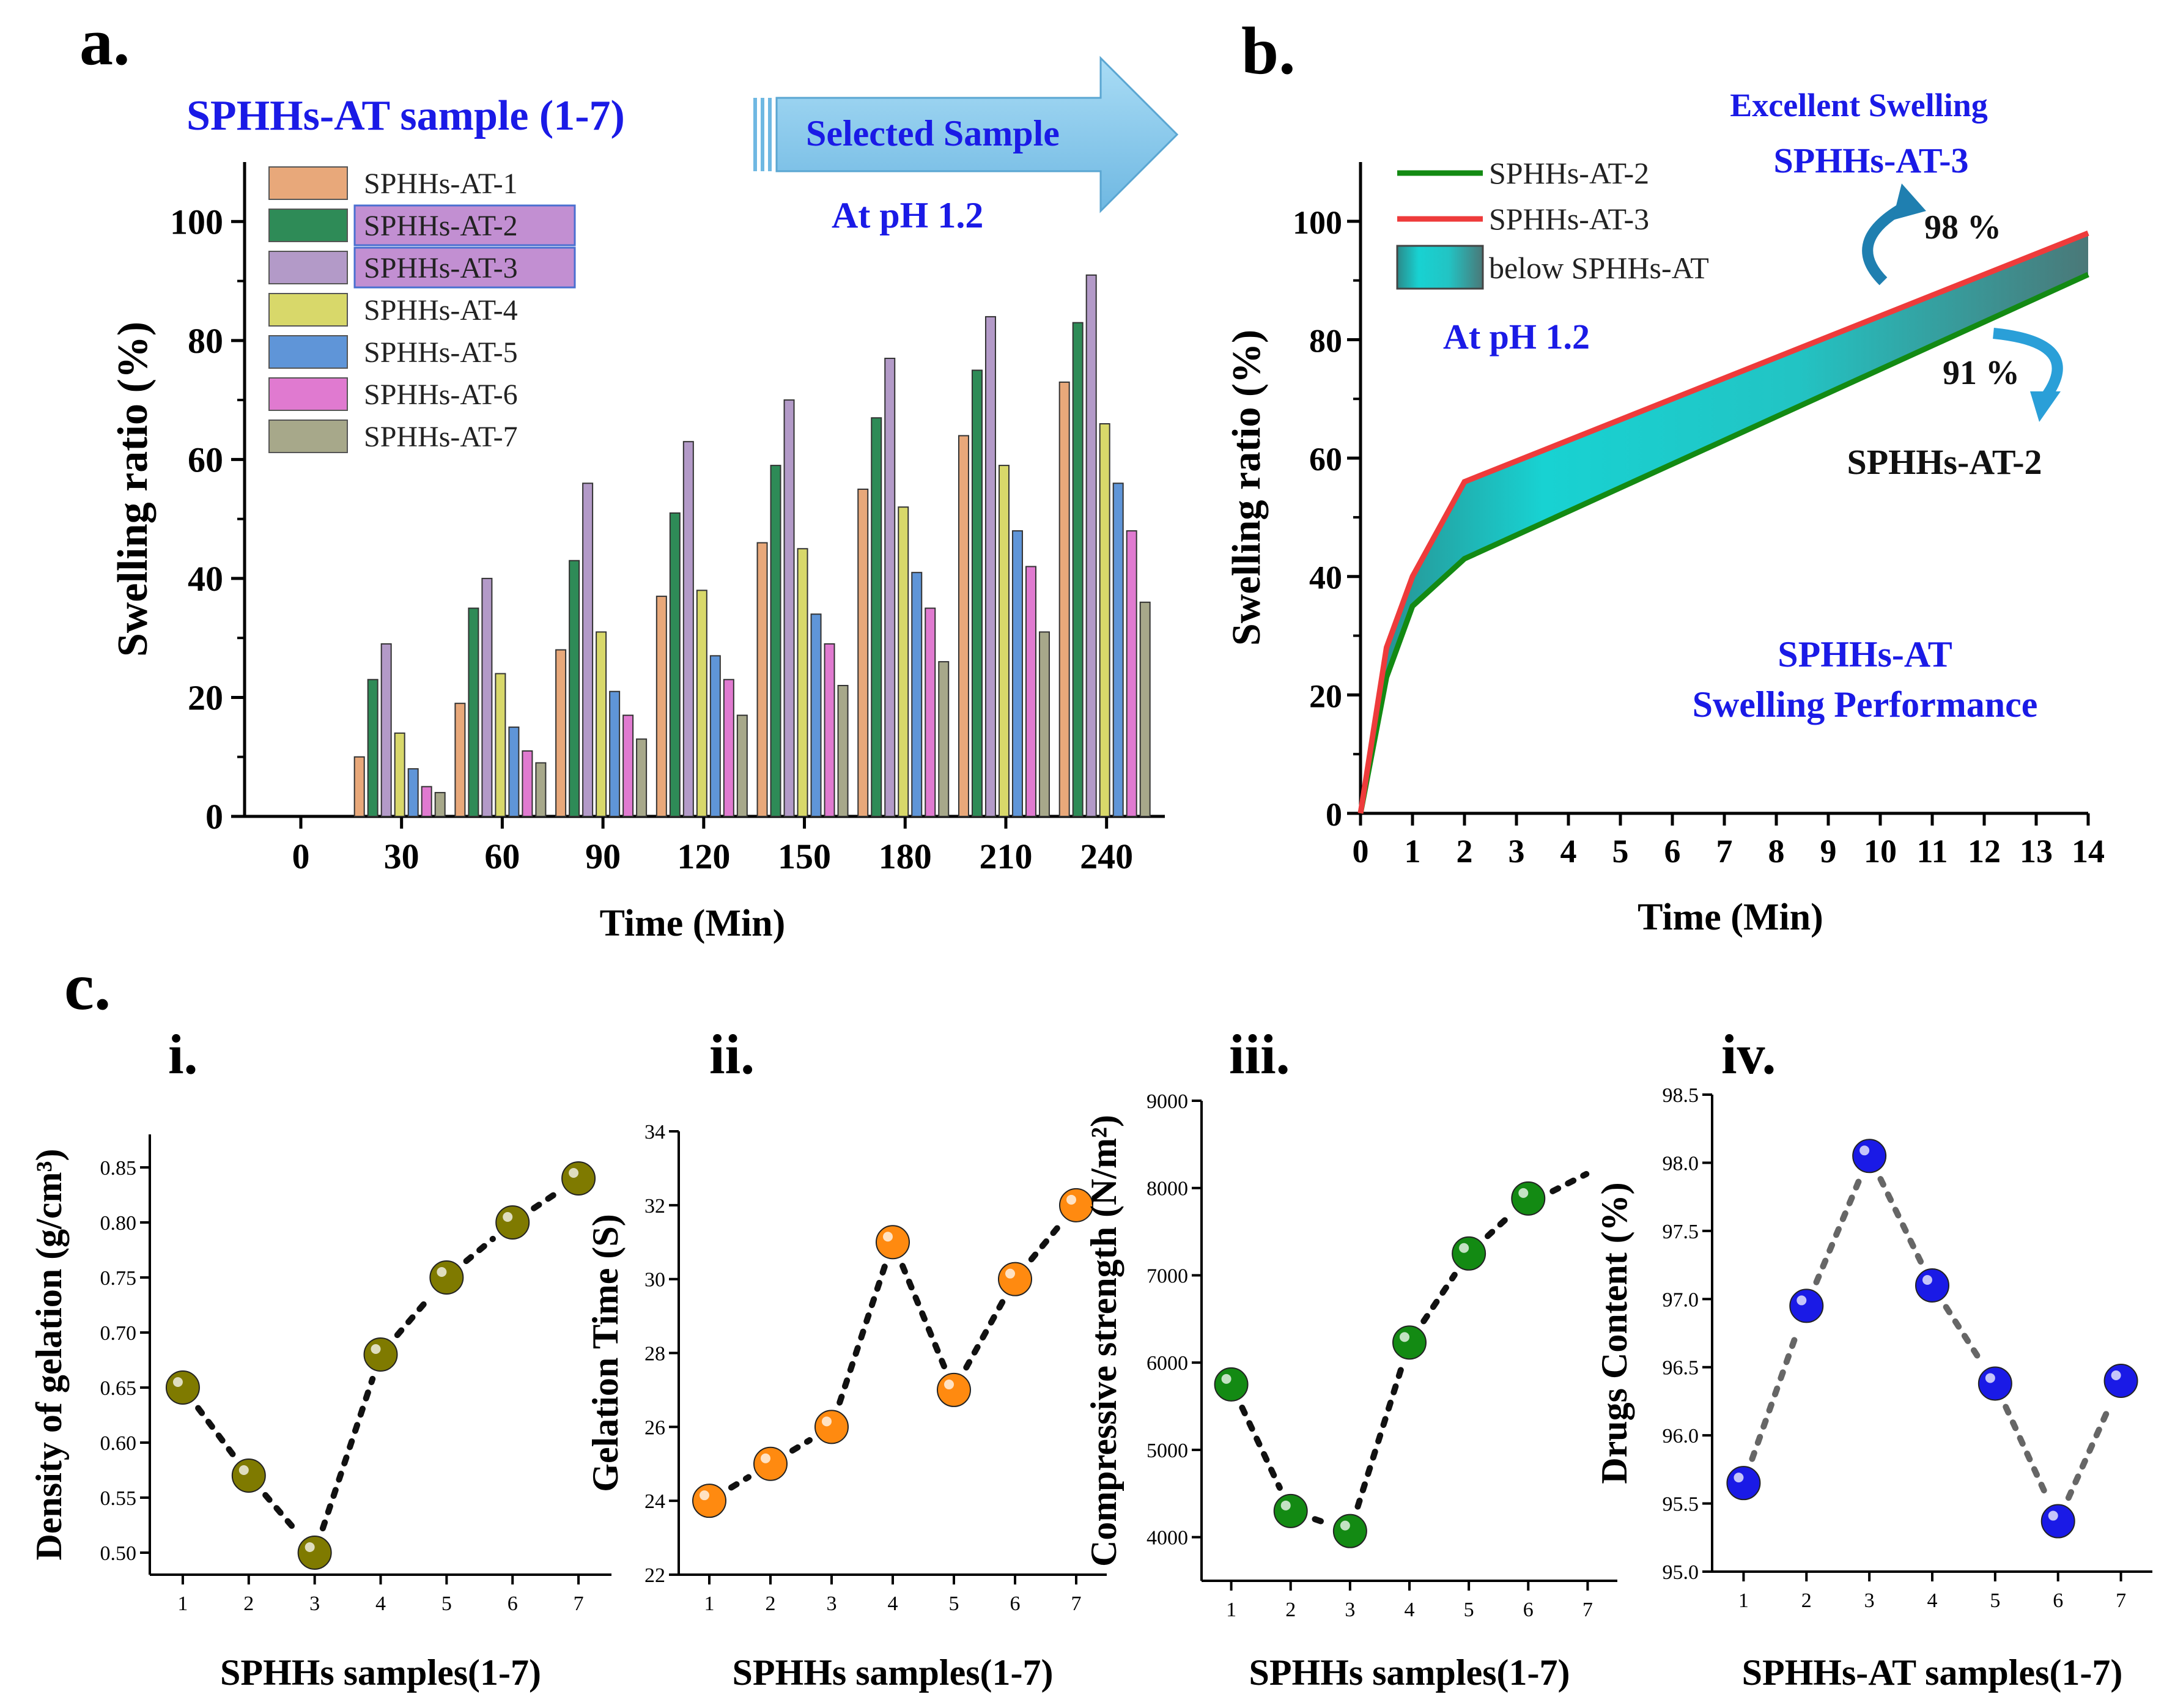 Image resolution: width=2175 pixels, height=1708 pixels. What do you see at coordinates (893, 1672) in the screenshot?
I see `x-axis-title: SPHHs samples(1-7)` at bounding box center [893, 1672].